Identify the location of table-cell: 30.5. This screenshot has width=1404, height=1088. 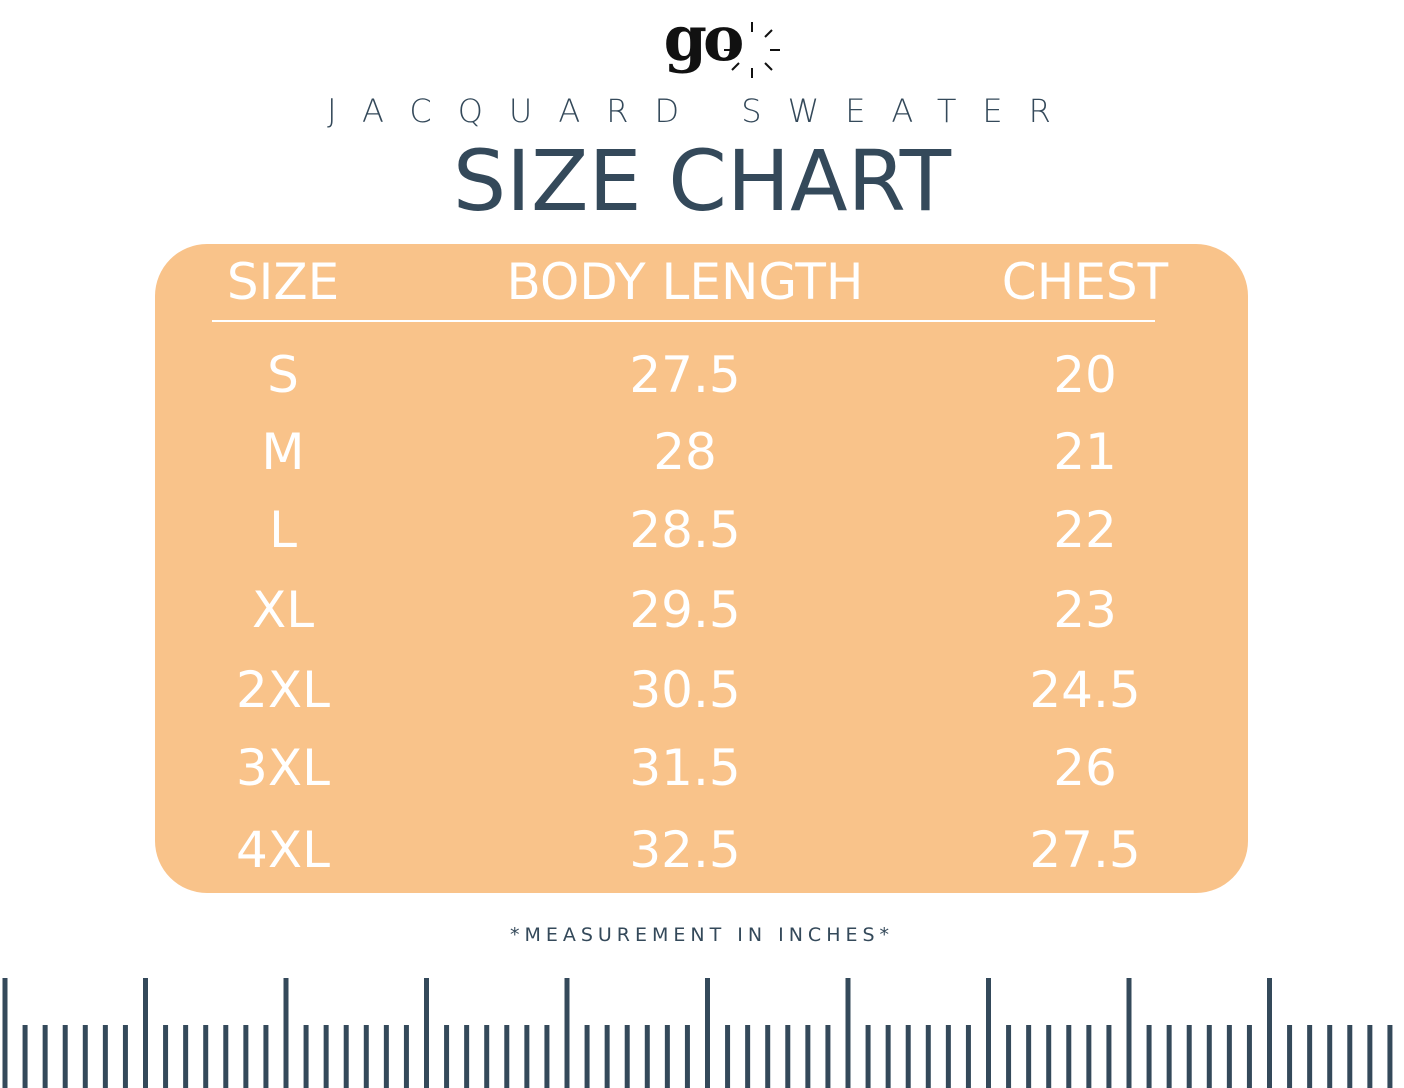
(685, 690).